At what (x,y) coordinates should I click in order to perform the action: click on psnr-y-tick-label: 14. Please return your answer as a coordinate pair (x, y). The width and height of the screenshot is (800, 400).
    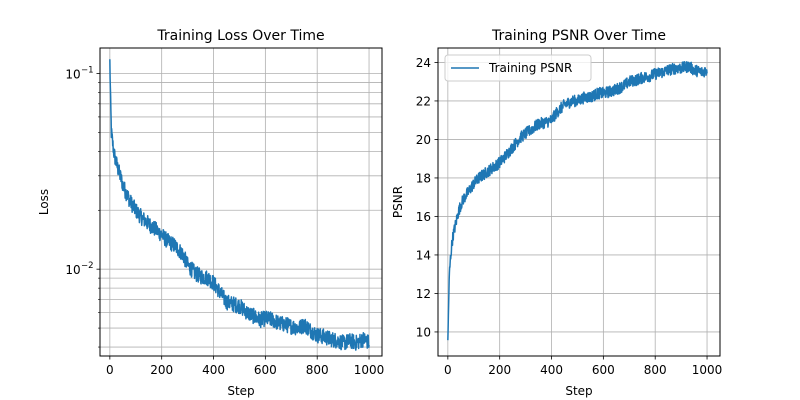
    Looking at the image, I should click on (423, 255).